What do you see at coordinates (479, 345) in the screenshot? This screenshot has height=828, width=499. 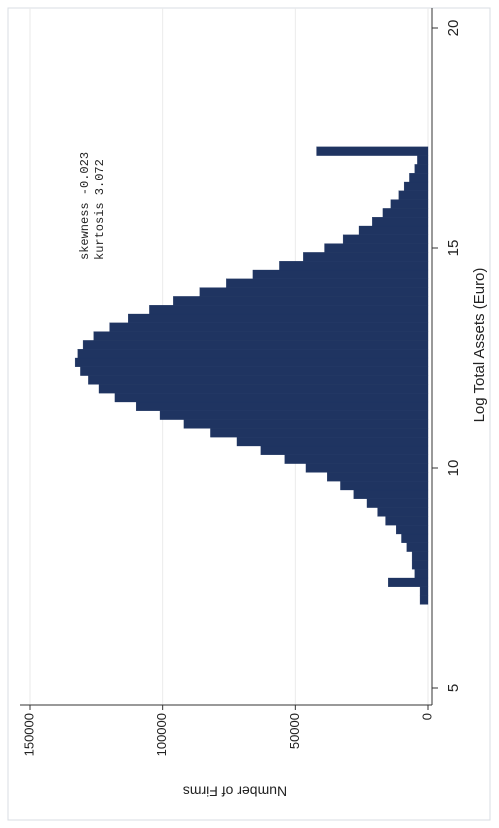 I see `x-axis-title: Log Total Assets (Euro)` at bounding box center [479, 345].